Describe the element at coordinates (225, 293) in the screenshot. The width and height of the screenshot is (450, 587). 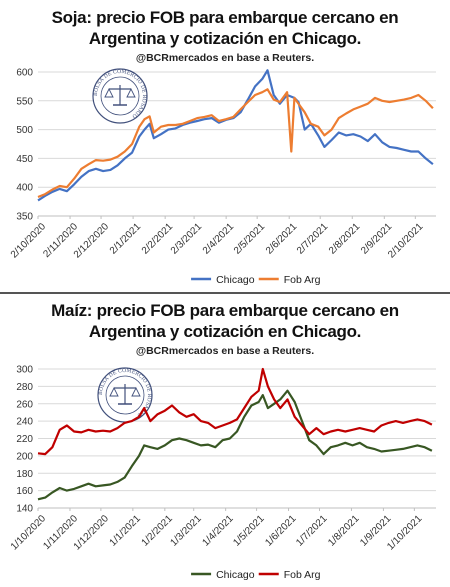
I see `panel-divider` at that location.